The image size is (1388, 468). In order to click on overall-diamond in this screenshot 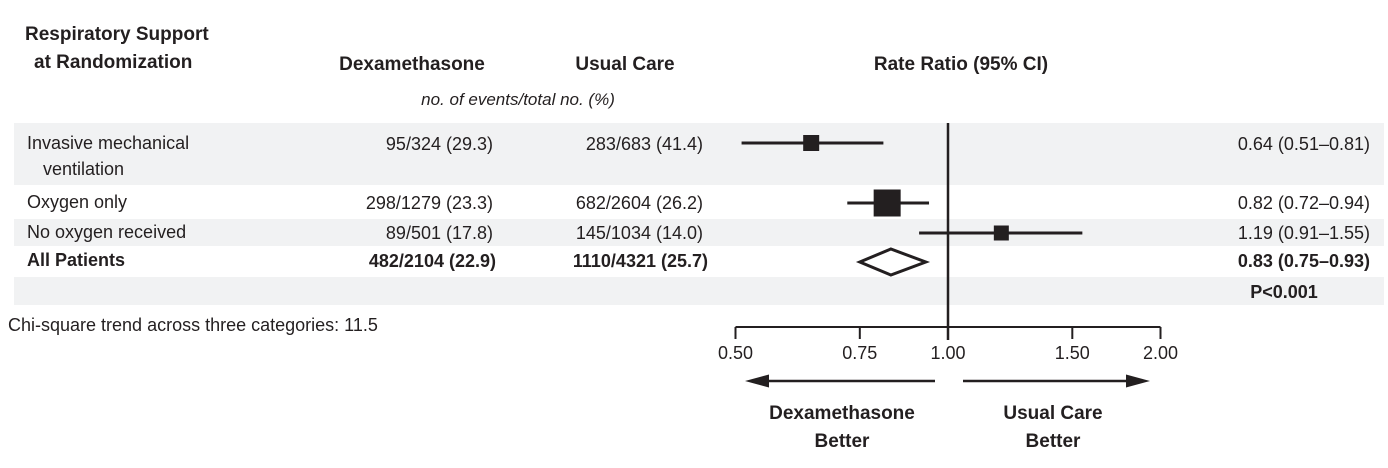, I will do `click(893, 262)`.